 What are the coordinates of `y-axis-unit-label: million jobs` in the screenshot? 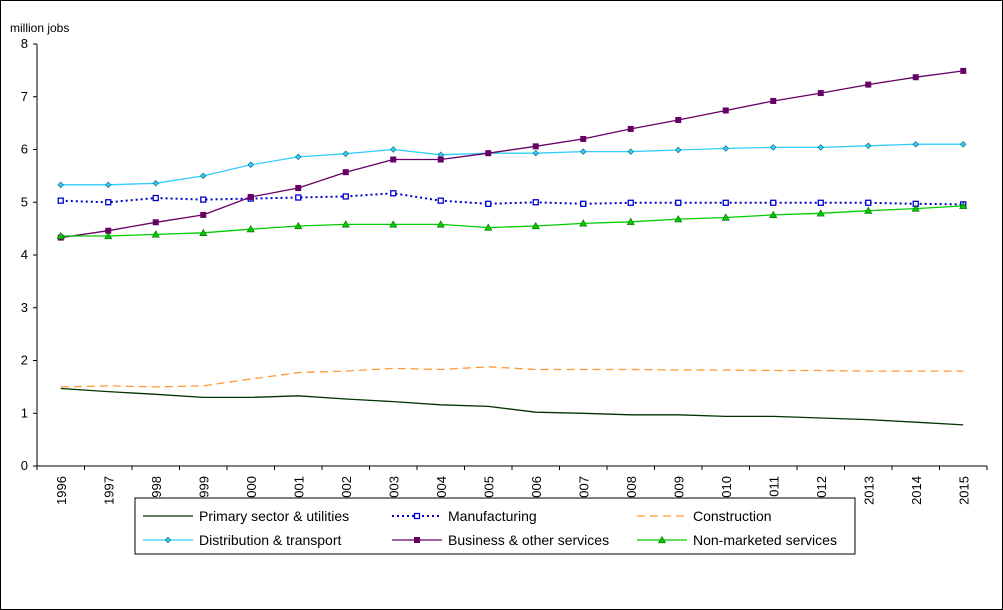 It's located at (39, 28).